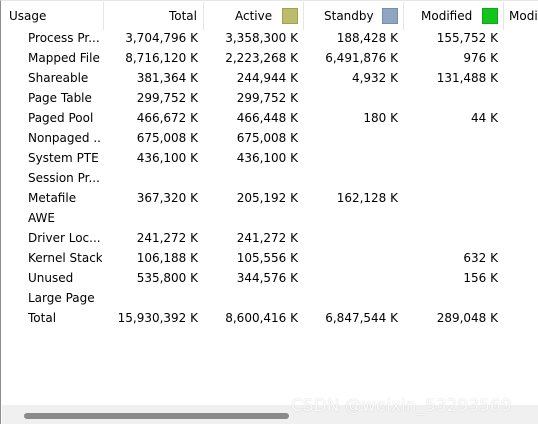 Image resolution: width=538 pixels, height=424 pixels. Describe the element at coordinates (167, 78) in the screenshot. I see `cell-total: 381,364 K` at that location.